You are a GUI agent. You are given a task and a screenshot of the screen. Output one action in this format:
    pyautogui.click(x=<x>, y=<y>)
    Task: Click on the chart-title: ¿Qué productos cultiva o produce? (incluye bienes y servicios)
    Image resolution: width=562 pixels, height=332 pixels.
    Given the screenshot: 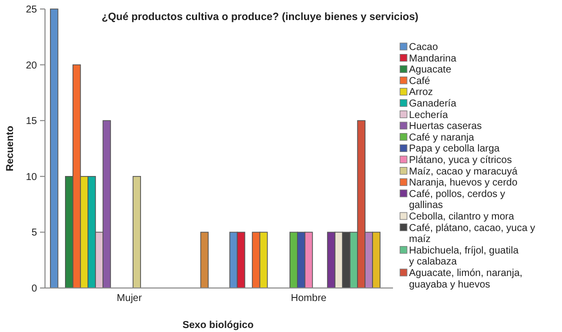 What is the action you would take?
    pyautogui.click(x=260, y=17)
    